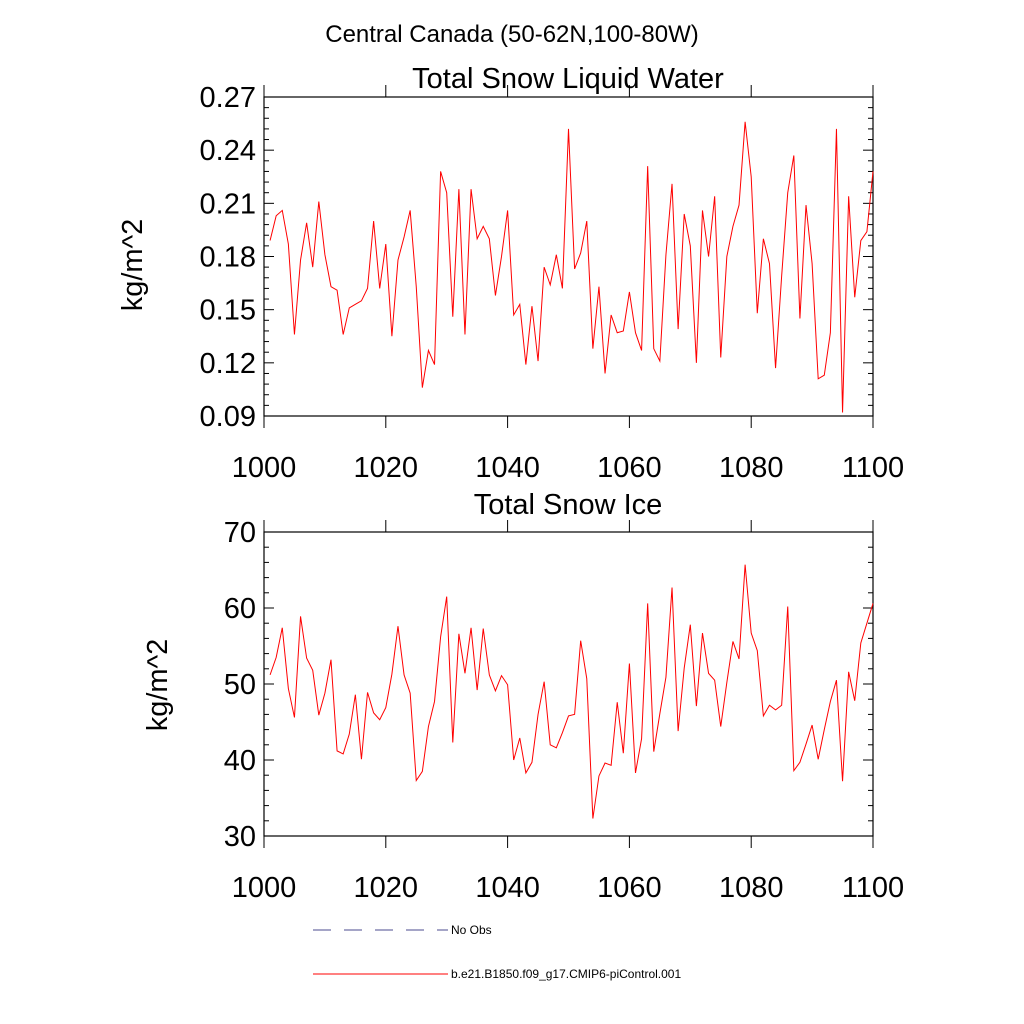 The image size is (1024, 1024). What do you see at coordinates (228, 417) in the screenshot?
I see `y-tick-label: 0.09` at bounding box center [228, 417].